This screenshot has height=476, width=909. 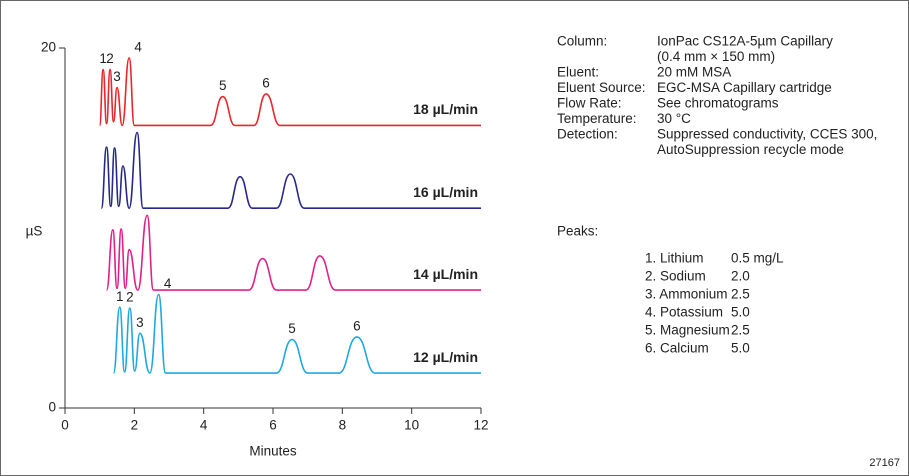 I want to click on x-tick-label: 8, so click(x=343, y=425).